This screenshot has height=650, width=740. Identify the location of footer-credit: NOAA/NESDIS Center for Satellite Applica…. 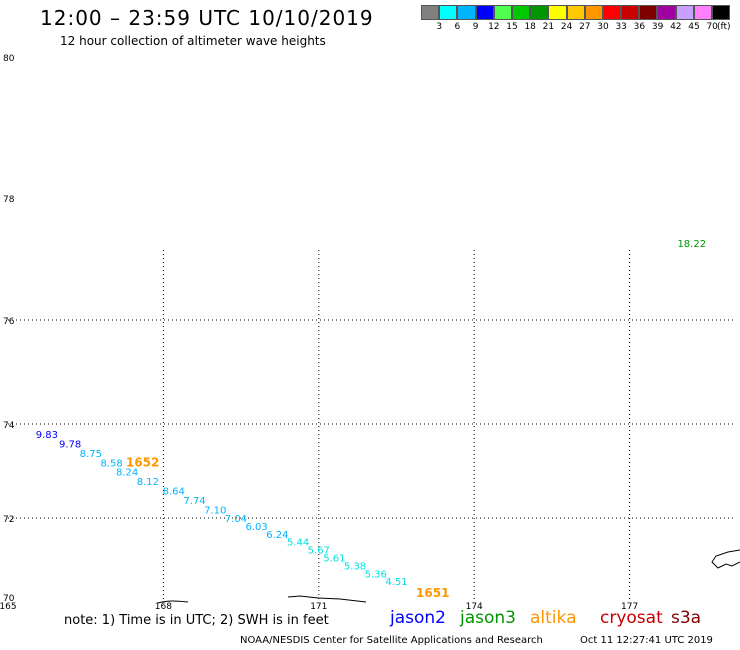
(391, 640).